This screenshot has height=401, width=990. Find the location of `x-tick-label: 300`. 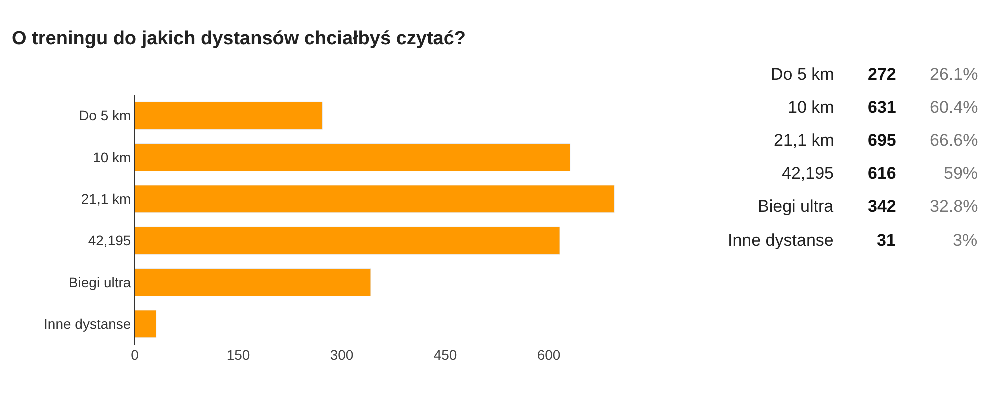

x-tick-label: 300 is located at coordinates (342, 355).